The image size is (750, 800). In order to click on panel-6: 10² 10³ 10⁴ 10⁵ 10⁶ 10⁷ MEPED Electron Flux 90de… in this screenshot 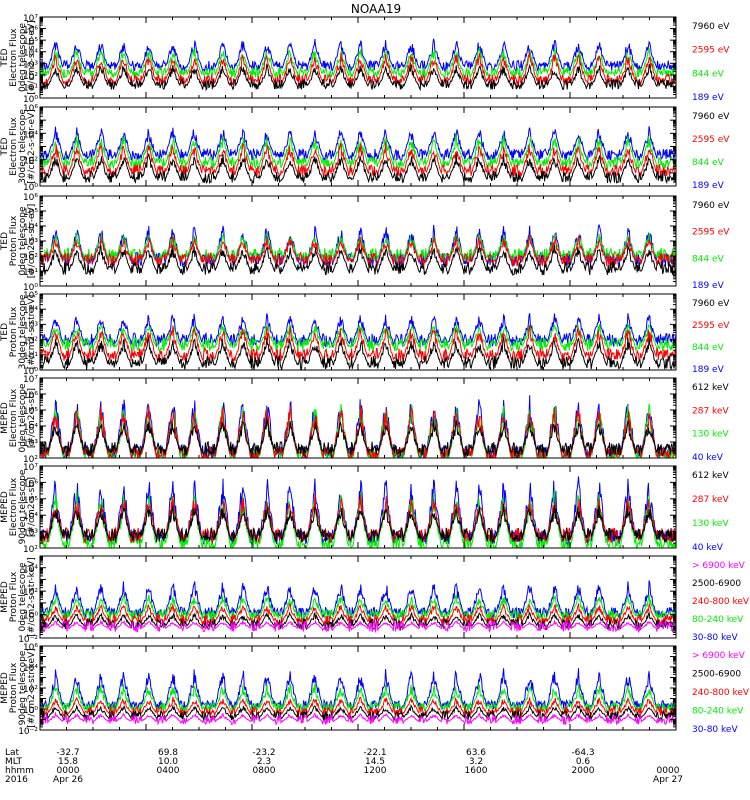, I will do `click(364, 509)`.